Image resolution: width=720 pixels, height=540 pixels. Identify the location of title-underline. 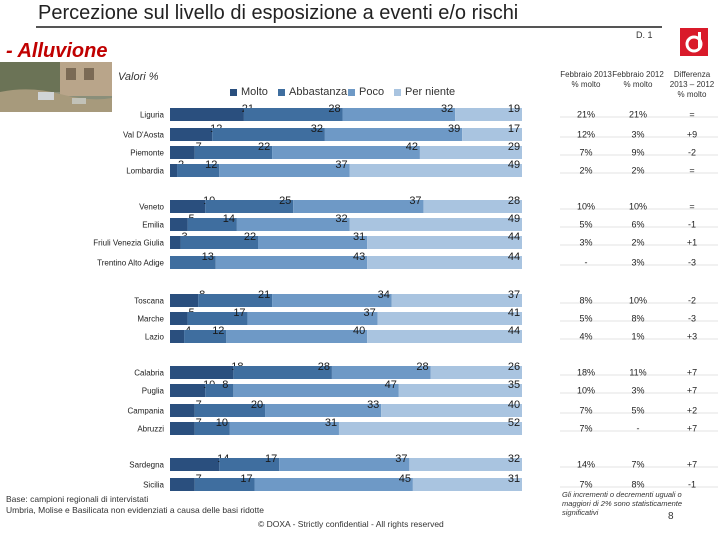
(349, 27).